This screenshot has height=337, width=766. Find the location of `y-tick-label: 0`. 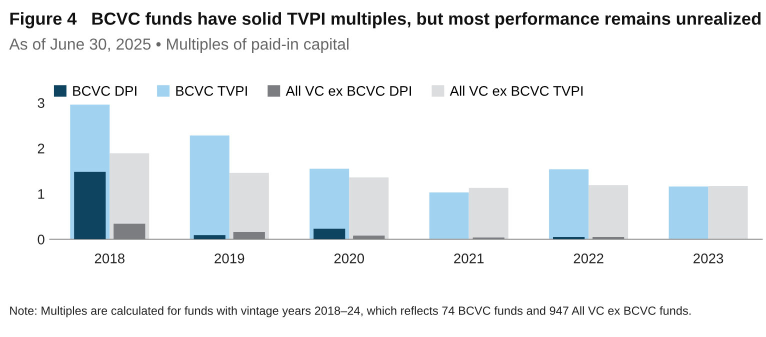

y-tick-label: 0 is located at coordinates (41, 239).